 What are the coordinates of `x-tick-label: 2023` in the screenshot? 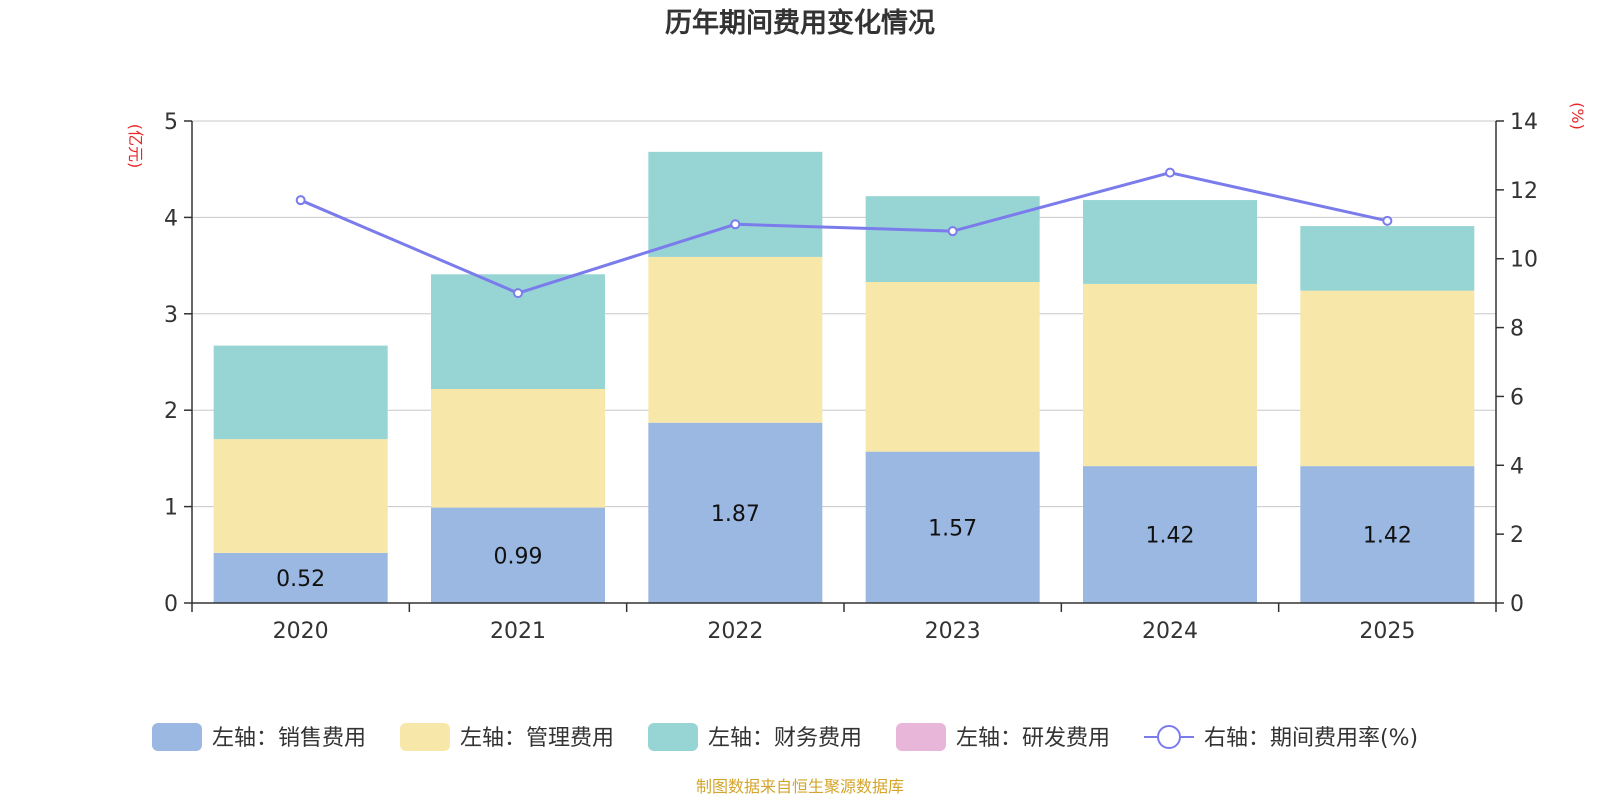 It's located at (953, 631).